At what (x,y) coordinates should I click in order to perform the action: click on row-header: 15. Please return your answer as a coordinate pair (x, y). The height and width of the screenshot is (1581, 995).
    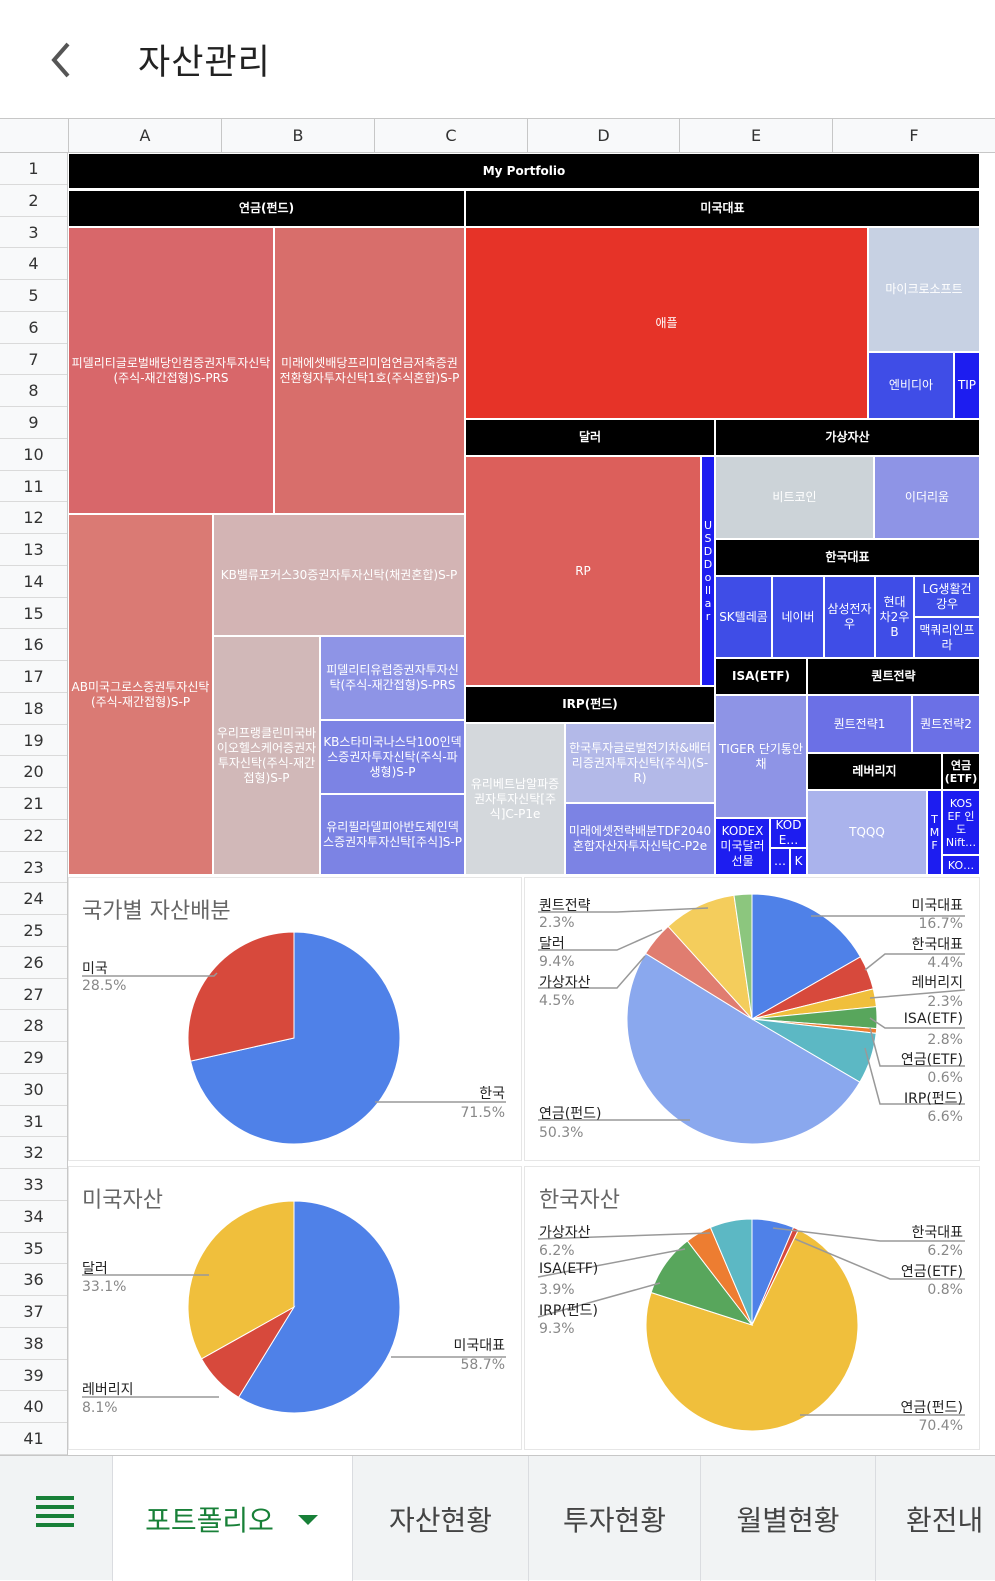
    Looking at the image, I should click on (33, 614).